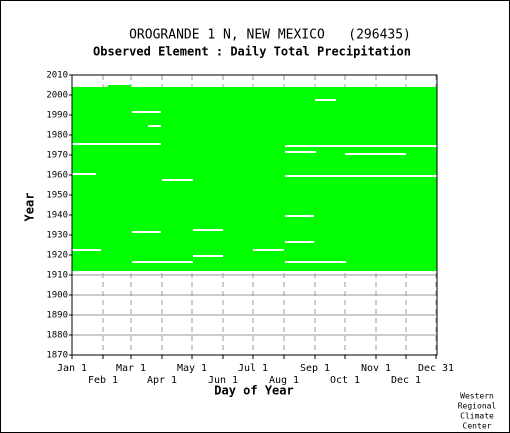  Describe the element at coordinates (57, 236) in the screenshot. I see `y-tick-label: 1930` at that location.